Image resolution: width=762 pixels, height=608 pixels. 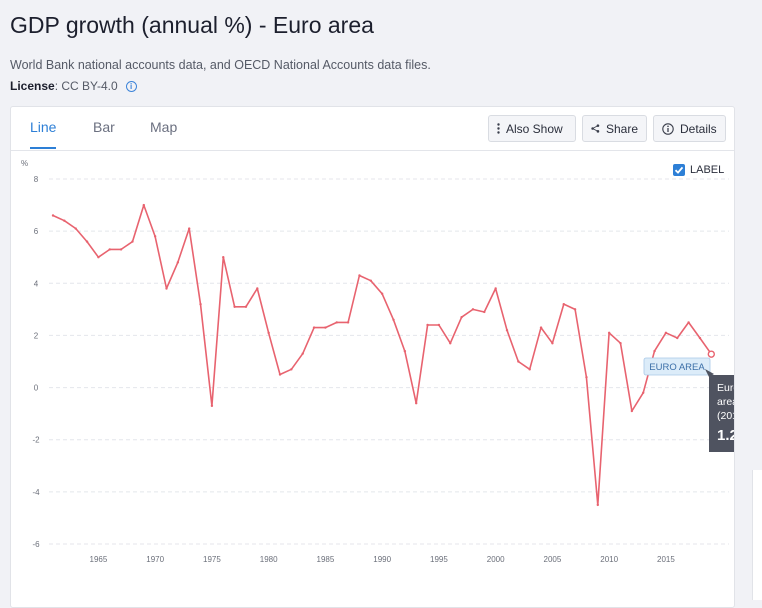 I want to click on y-tick-label: -6, so click(x=36, y=544).